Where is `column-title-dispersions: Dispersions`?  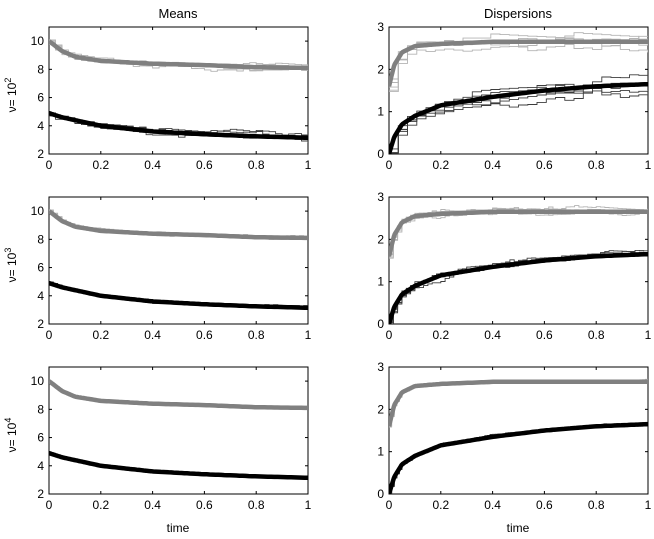
column-title-dispersions: Dispersions is located at coordinates (518, 13).